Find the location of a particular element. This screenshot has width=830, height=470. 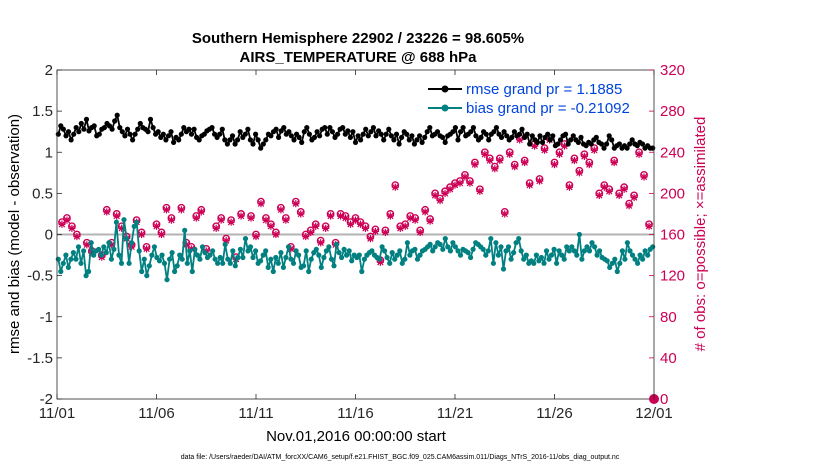

y-axis-label-right: # of obs: o=possible; ×=assimilated is located at coordinates (700, 234).